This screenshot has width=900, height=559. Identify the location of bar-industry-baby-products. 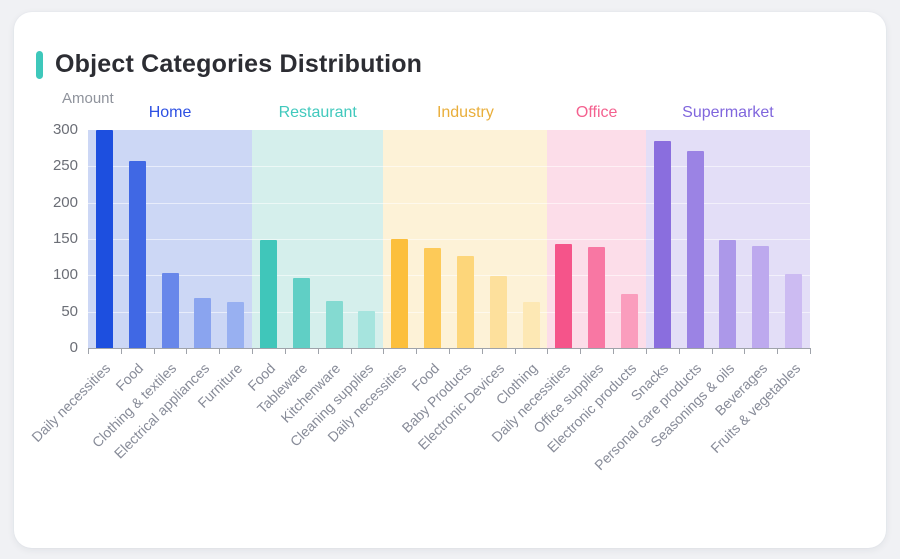
(465, 302).